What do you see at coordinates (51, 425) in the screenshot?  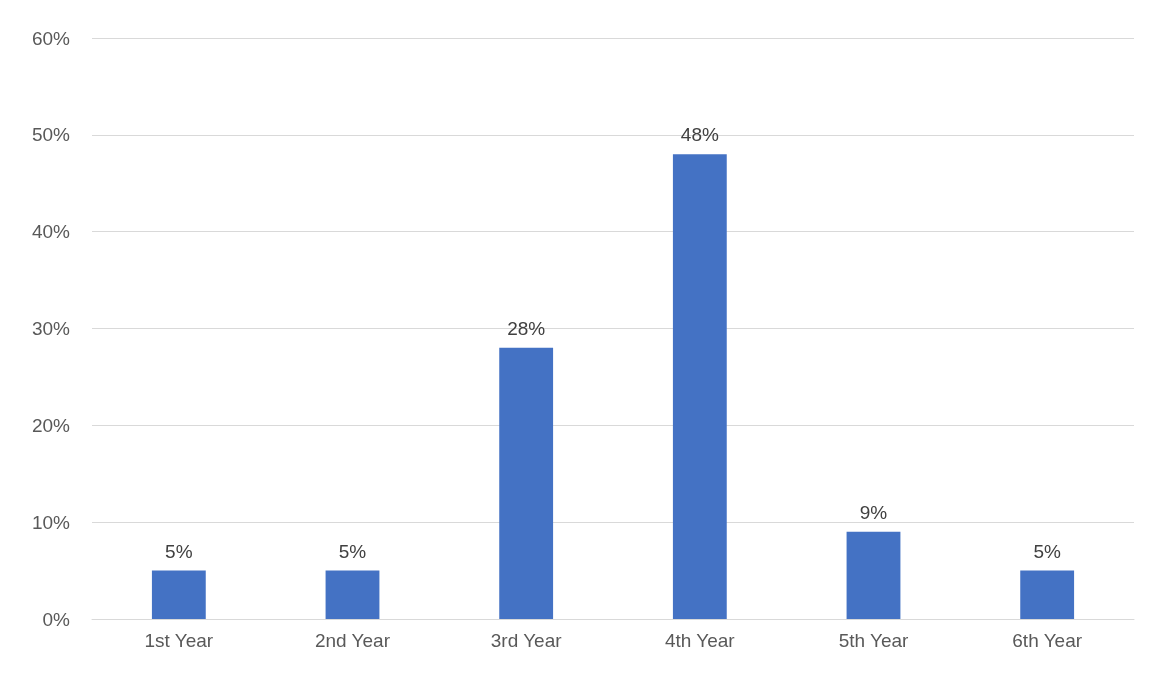 I see `y-tick-label: 20%` at bounding box center [51, 425].